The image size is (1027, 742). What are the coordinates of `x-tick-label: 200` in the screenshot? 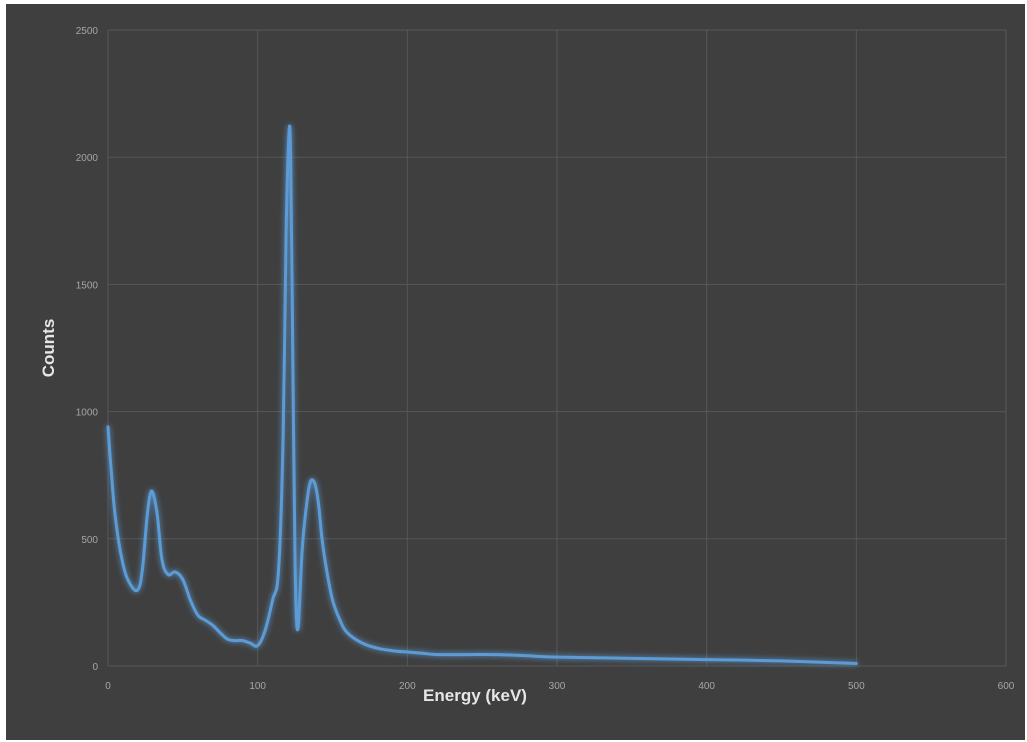 It's located at (407, 686).